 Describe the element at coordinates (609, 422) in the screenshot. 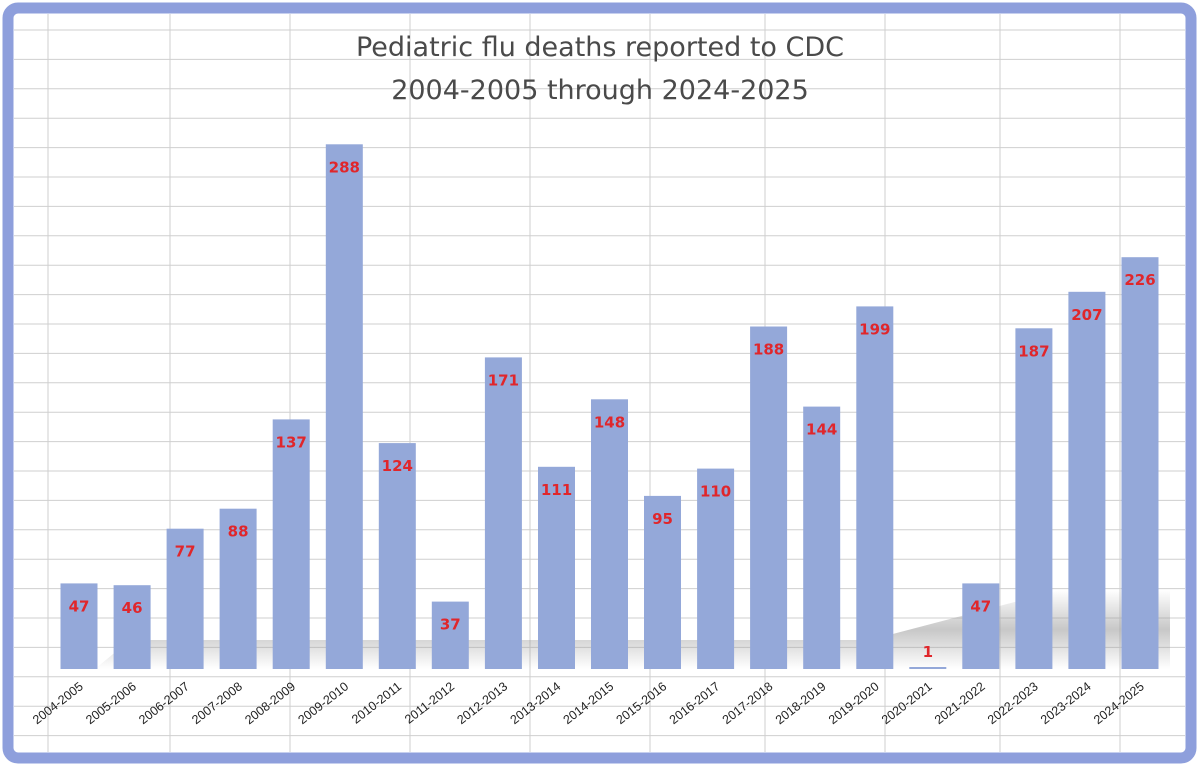

I see `value-label-2014-2015: 148` at that location.